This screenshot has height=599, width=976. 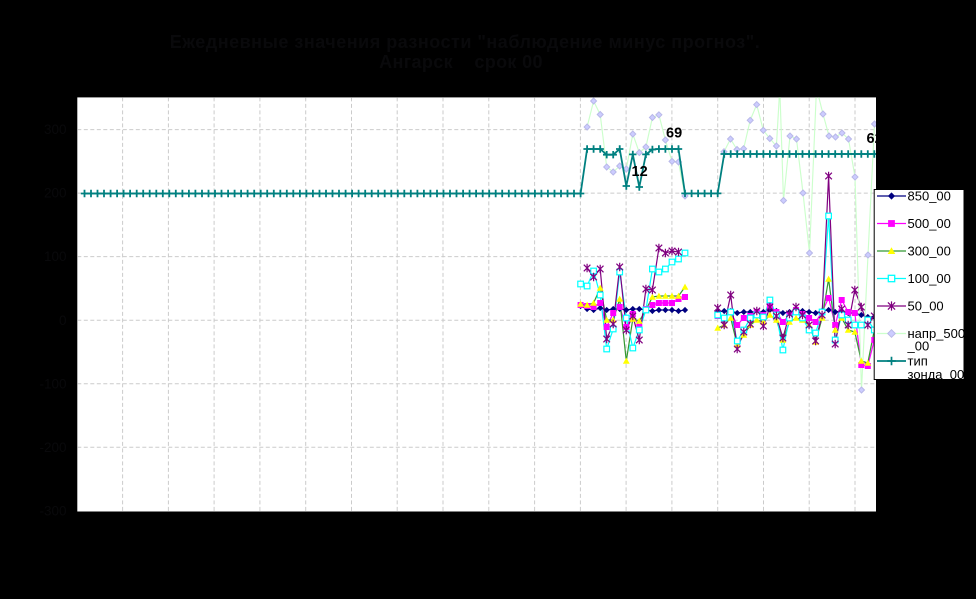 What do you see at coordinates (929, 196) in the screenshot?
I see `svg-text: 850_00` at bounding box center [929, 196].